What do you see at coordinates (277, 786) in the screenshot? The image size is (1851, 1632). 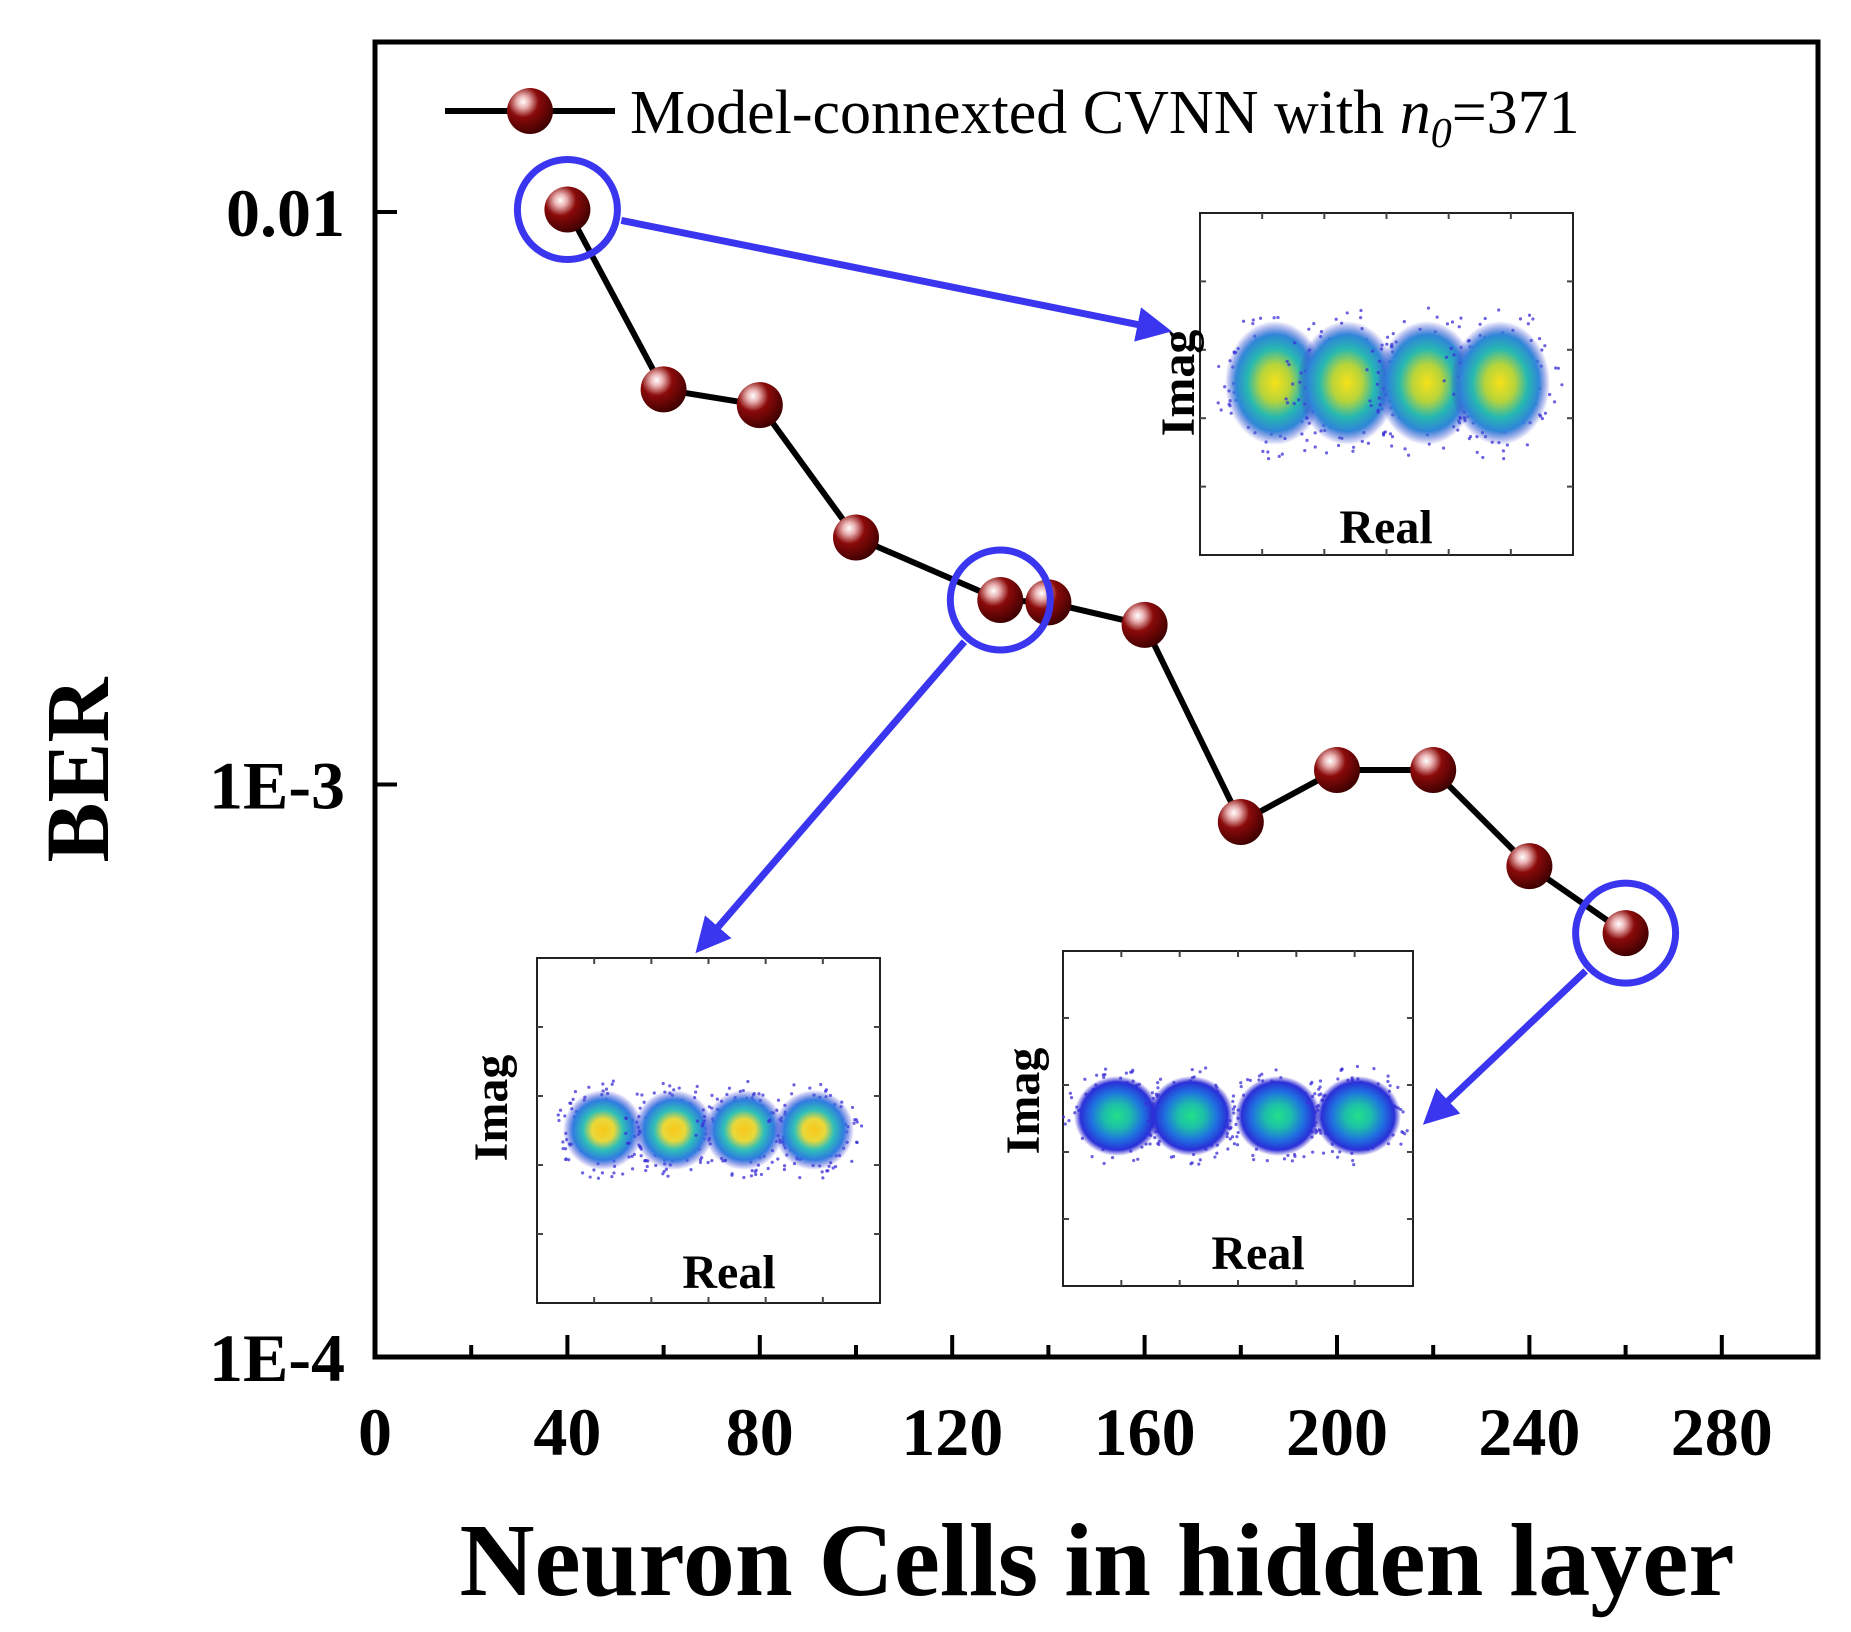 I see `y-tick-label: 1E-3` at bounding box center [277, 786].